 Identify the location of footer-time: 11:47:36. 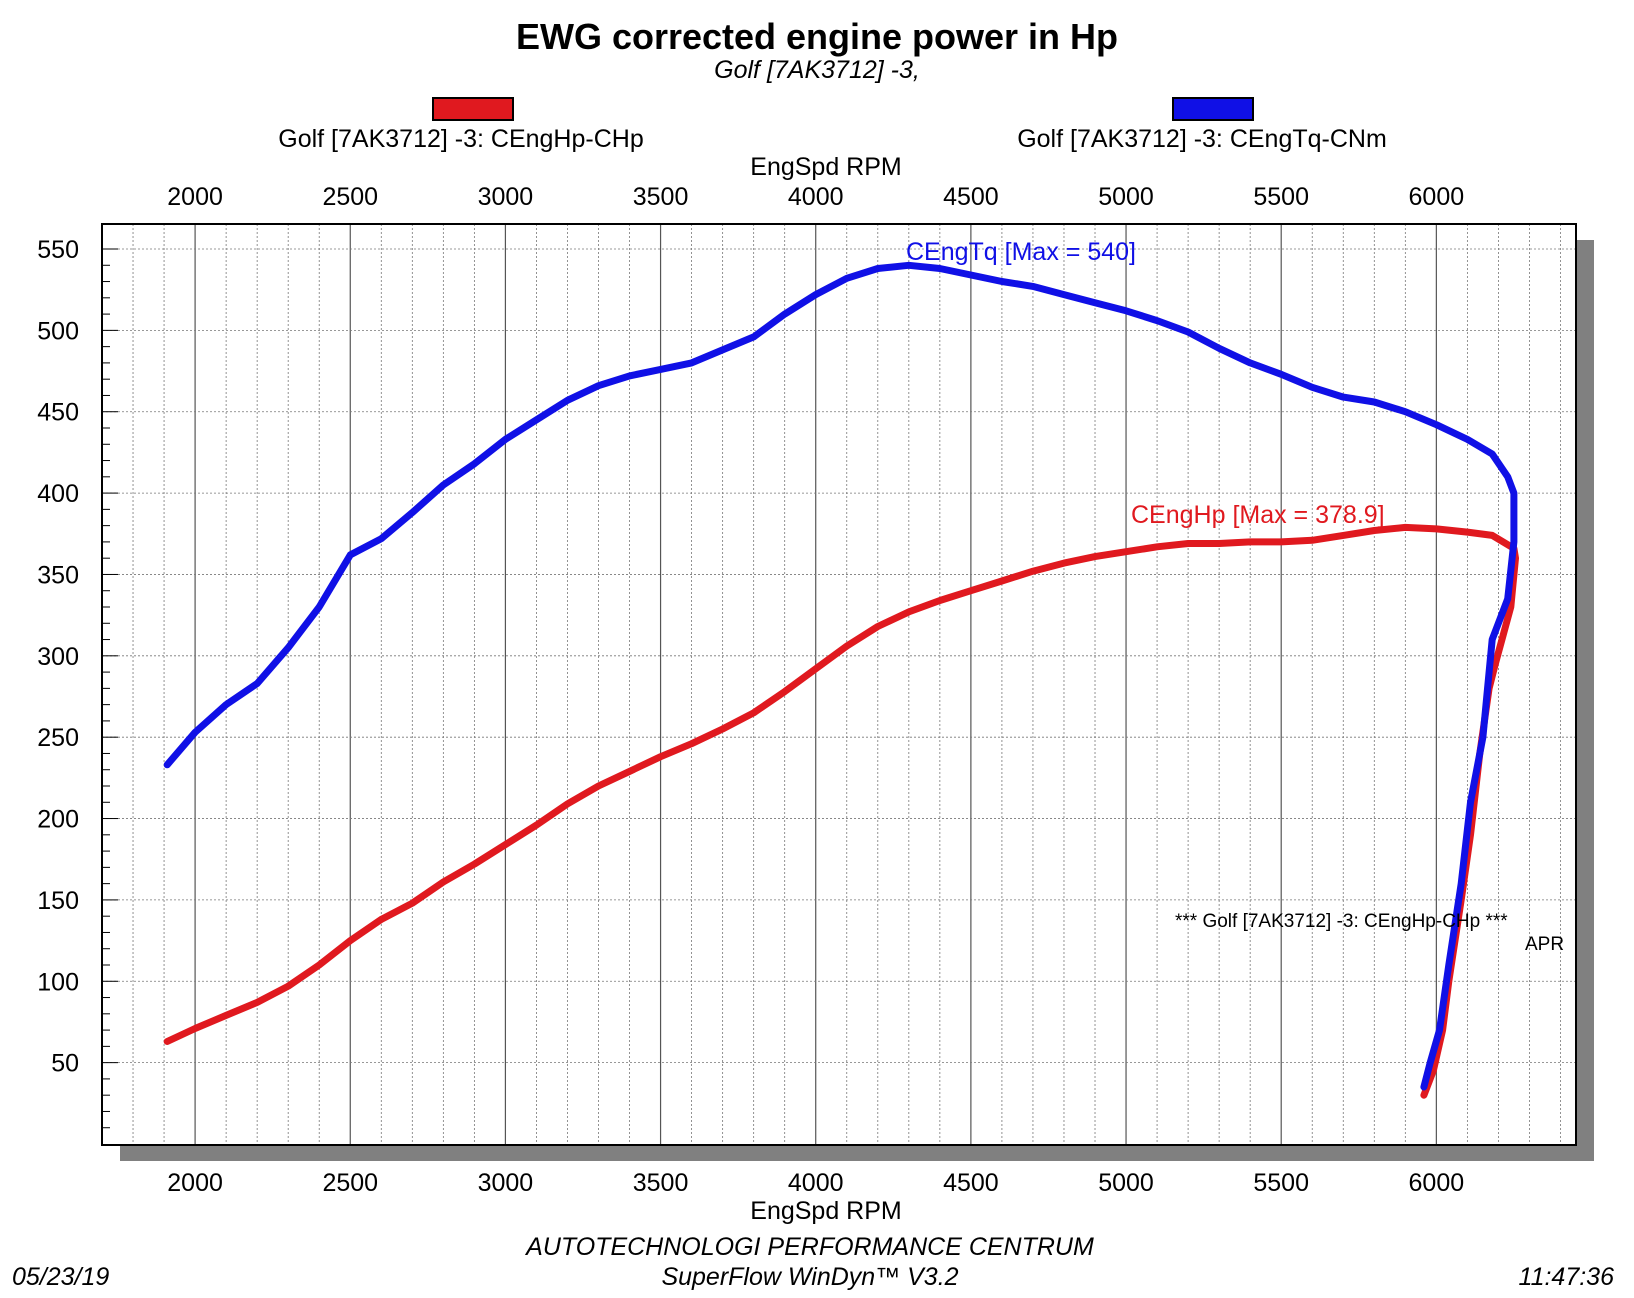
(1566, 1277).